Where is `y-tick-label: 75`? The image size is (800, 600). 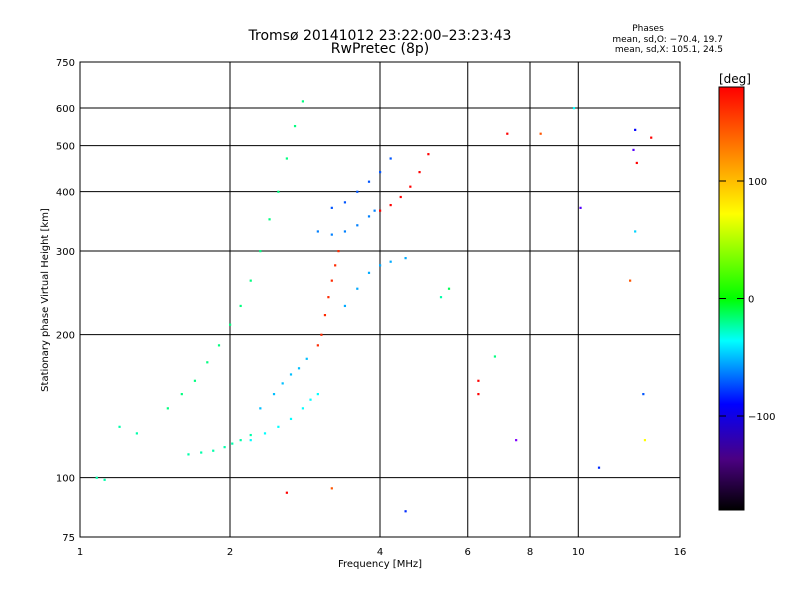 y-tick-label: 75 is located at coordinates (68, 538).